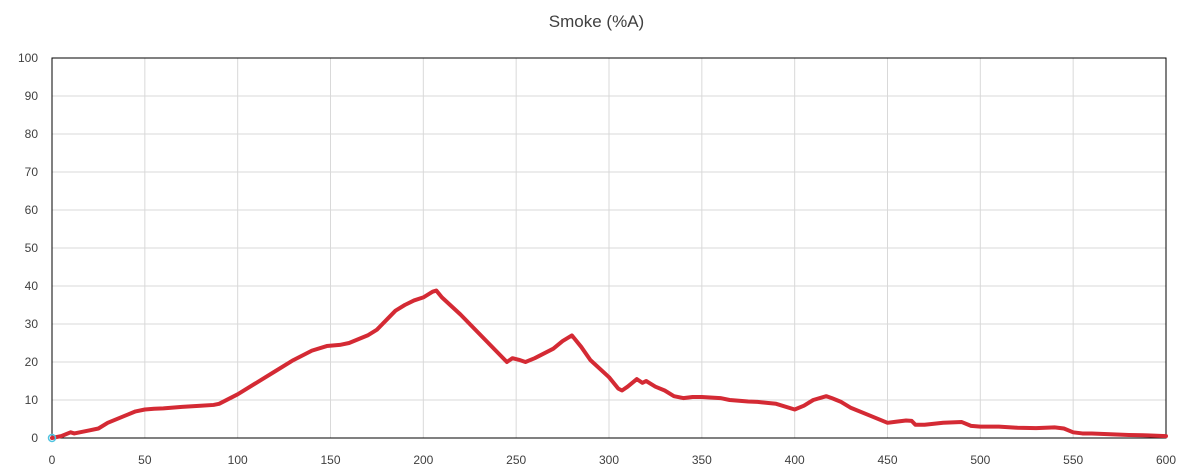 The image size is (1193, 472). Describe the element at coordinates (32, 172) in the screenshot. I see `y-tick-label: 70` at that location.